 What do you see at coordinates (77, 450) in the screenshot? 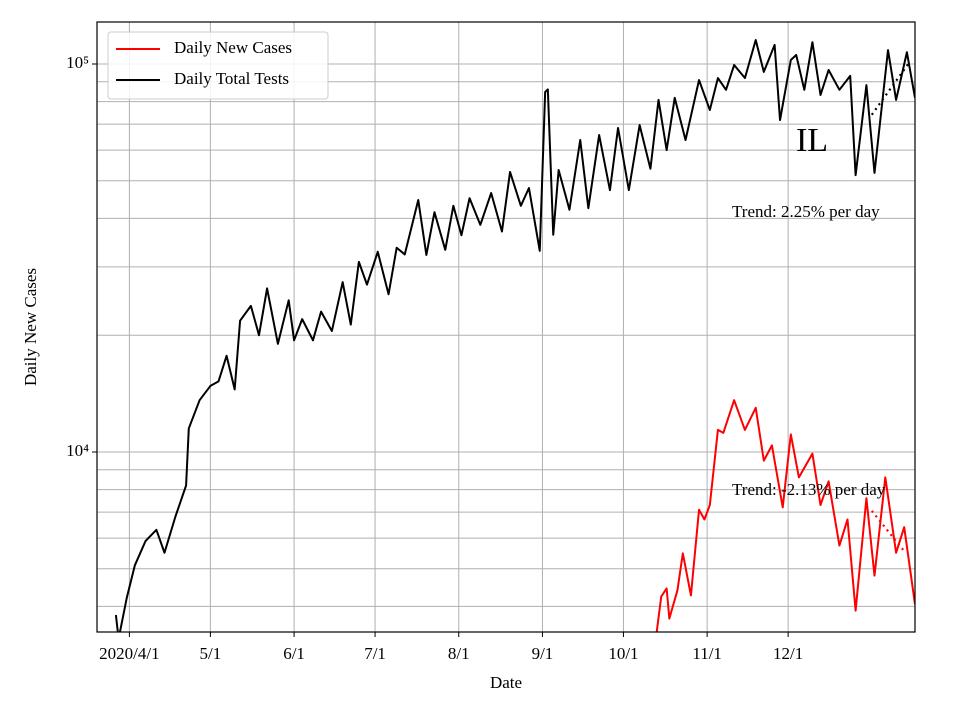
I see `y-tick-label: 10⁴` at bounding box center [77, 450].